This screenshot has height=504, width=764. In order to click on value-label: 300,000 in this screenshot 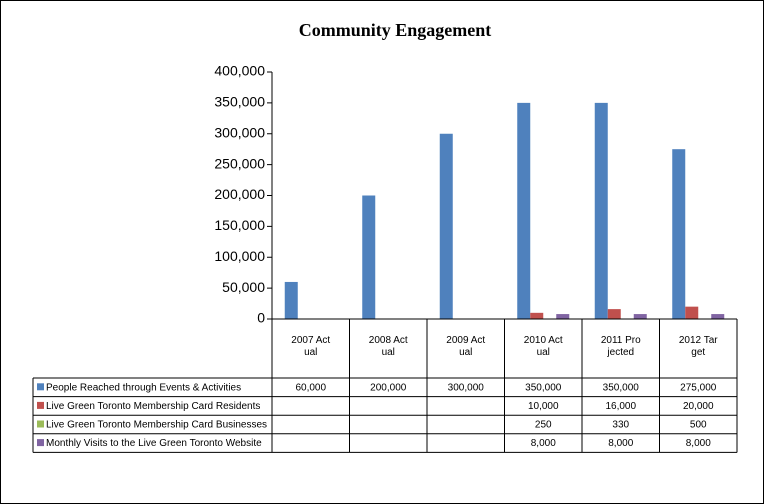, I will do `click(466, 387)`.